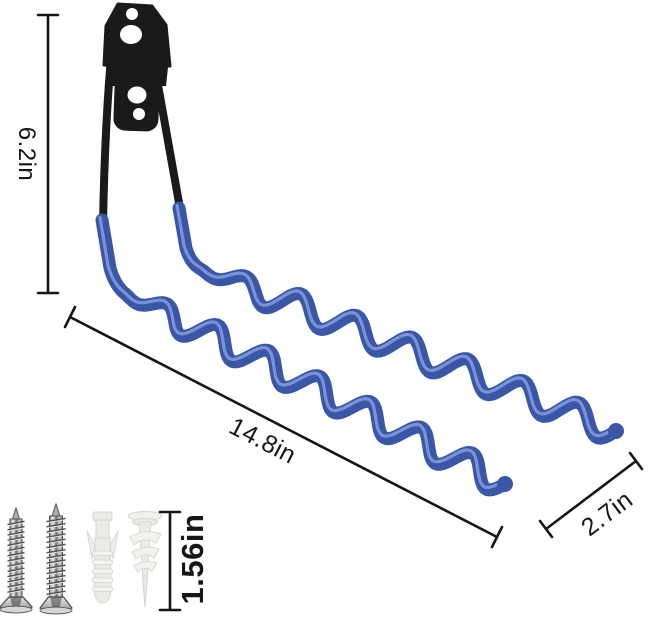  What do you see at coordinates (192, 559) in the screenshot?
I see `anchor-length-label: 1.56in` at bounding box center [192, 559].